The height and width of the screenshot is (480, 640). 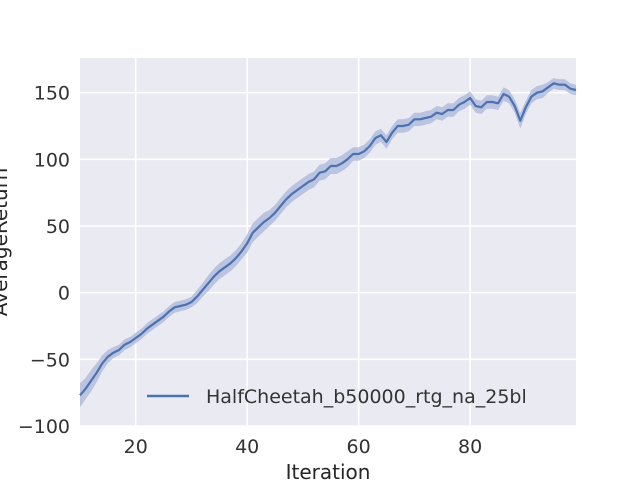 What do you see at coordinates (247, 447) in the screenshot?
I see `x-tick-label: 40` at bounding box center [247, 447].